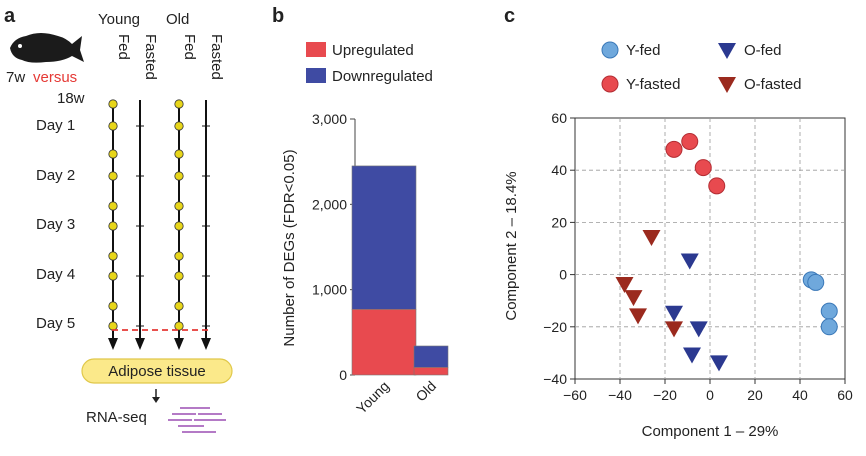 Image resolution: width=866 pixels, height=456 pixels. I want to click on legend-swatch-upregulated, so click(316, 49).